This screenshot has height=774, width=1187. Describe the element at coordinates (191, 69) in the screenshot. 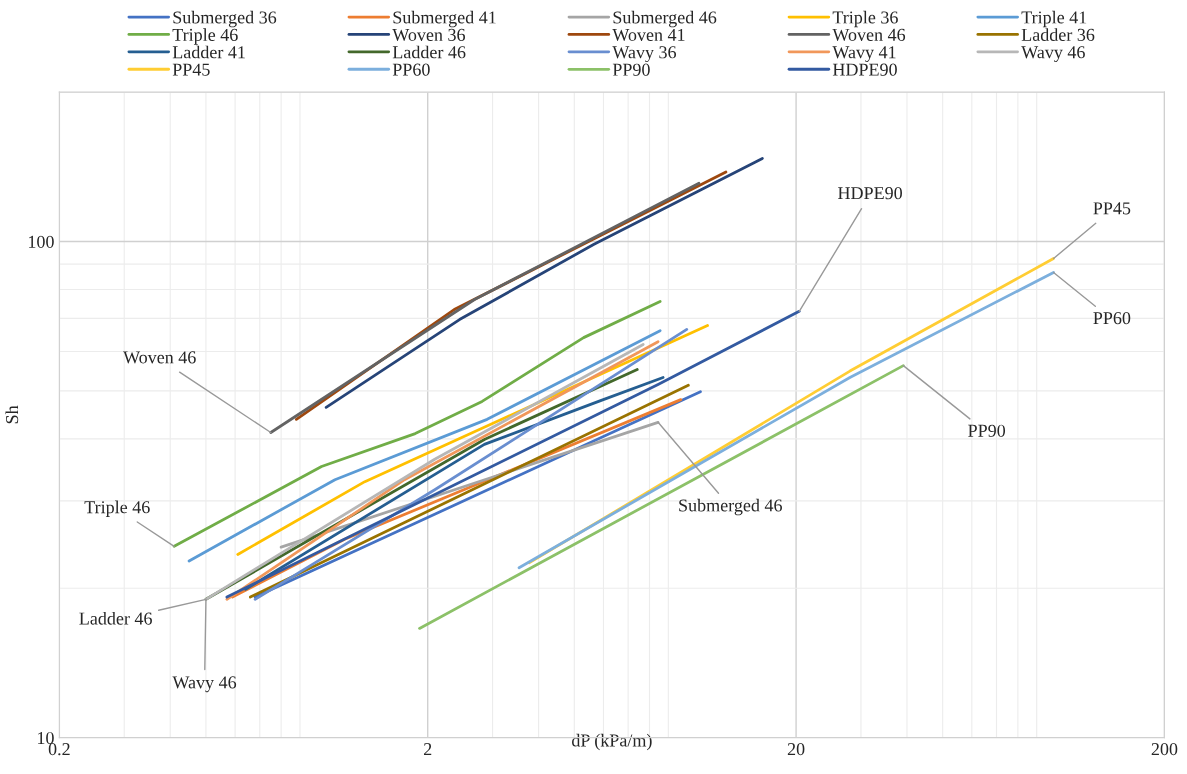

I see `legend-label: PP45` at that location.